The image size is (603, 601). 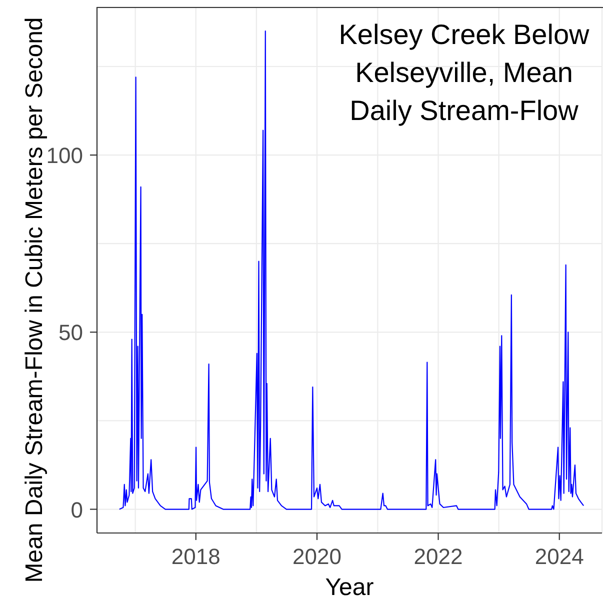 What do you see at coordinates (195, 556) in the screenshot?
I see `x-tick-label: 2018` at bounding box center [195, 556].